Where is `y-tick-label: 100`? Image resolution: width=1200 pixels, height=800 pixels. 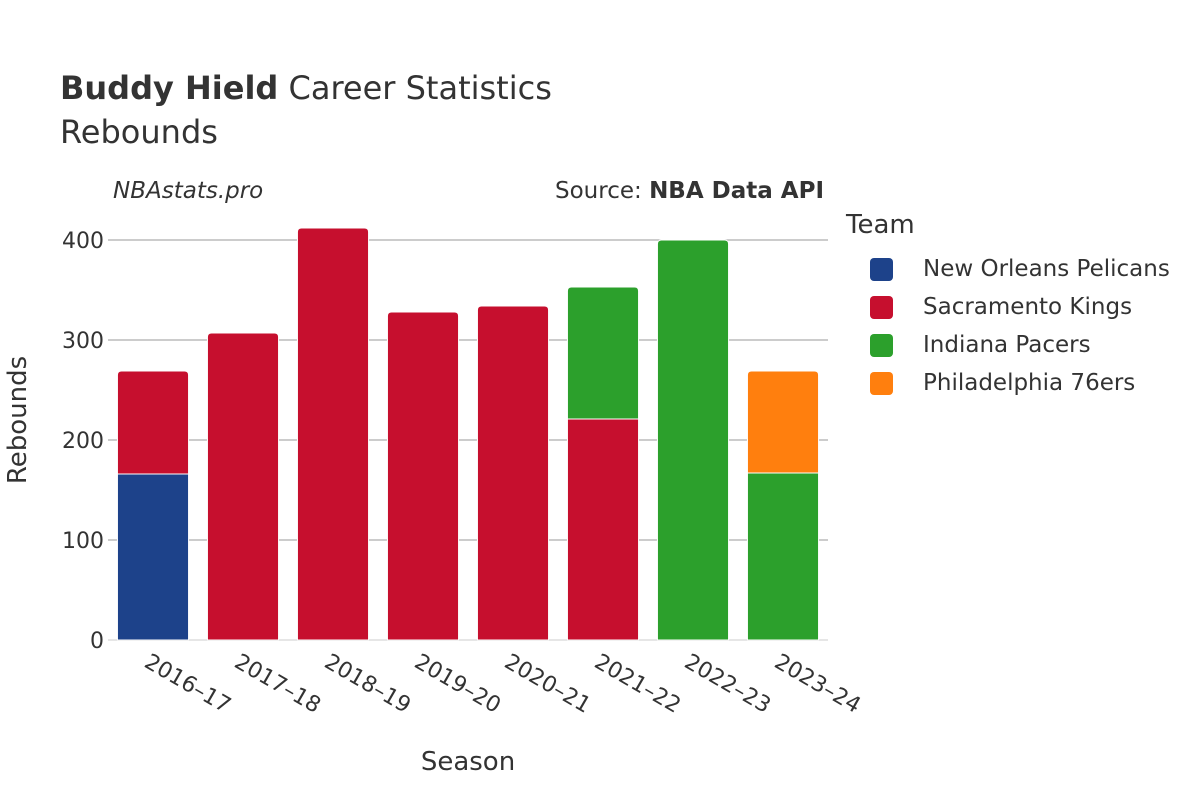 y-tick-label: 100 is located at coordinates (83, 541).